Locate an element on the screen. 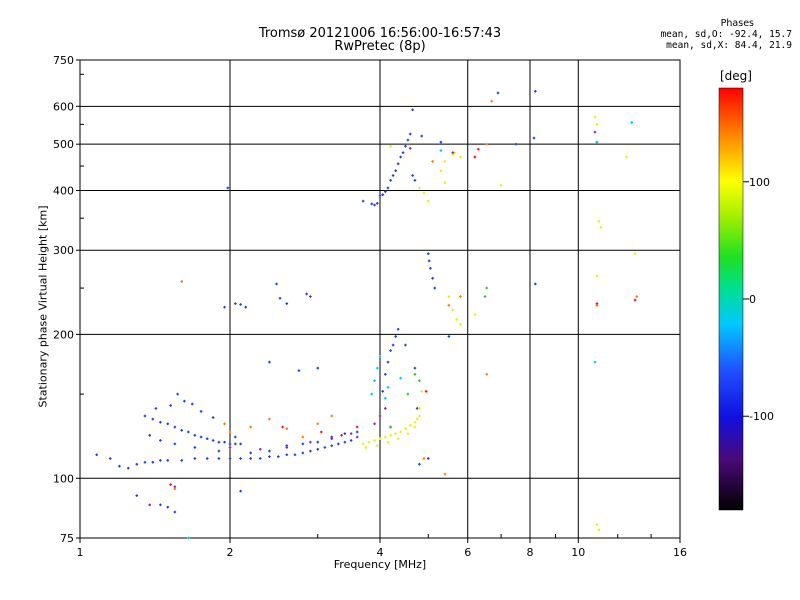 Image resolution: width=800 pixels, height=600 pixels. y-tick-label: 500 is located at coordinates (63, 144).